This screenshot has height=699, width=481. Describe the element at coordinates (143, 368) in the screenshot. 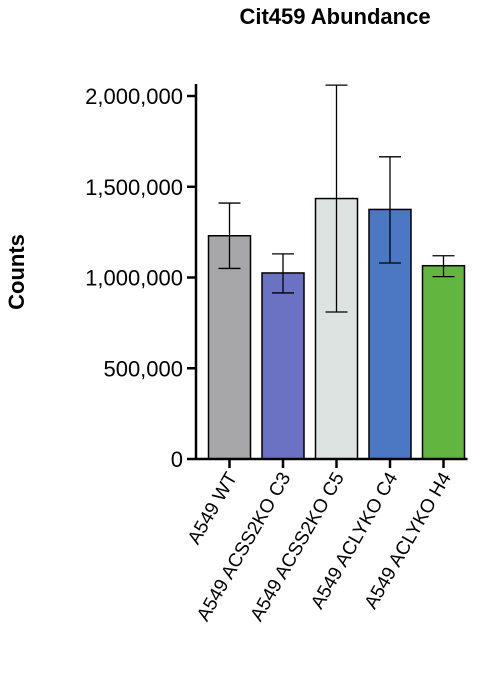

I see `y-tick-label: 500,000` at that location.